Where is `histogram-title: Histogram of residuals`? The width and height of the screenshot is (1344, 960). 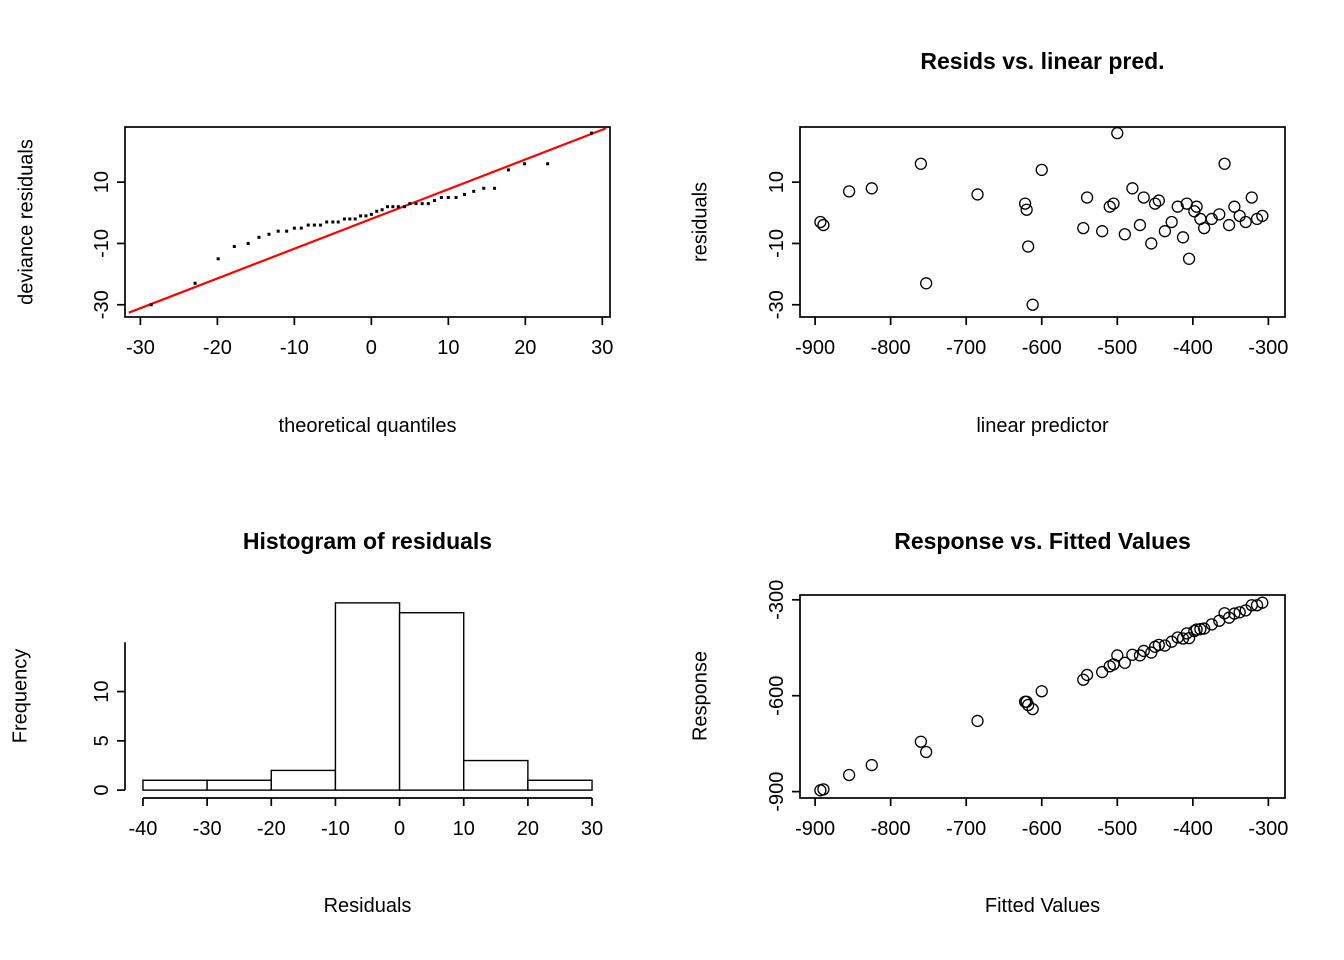
histogram-title: Histogram of residuals is located at coordinates (367, 541).